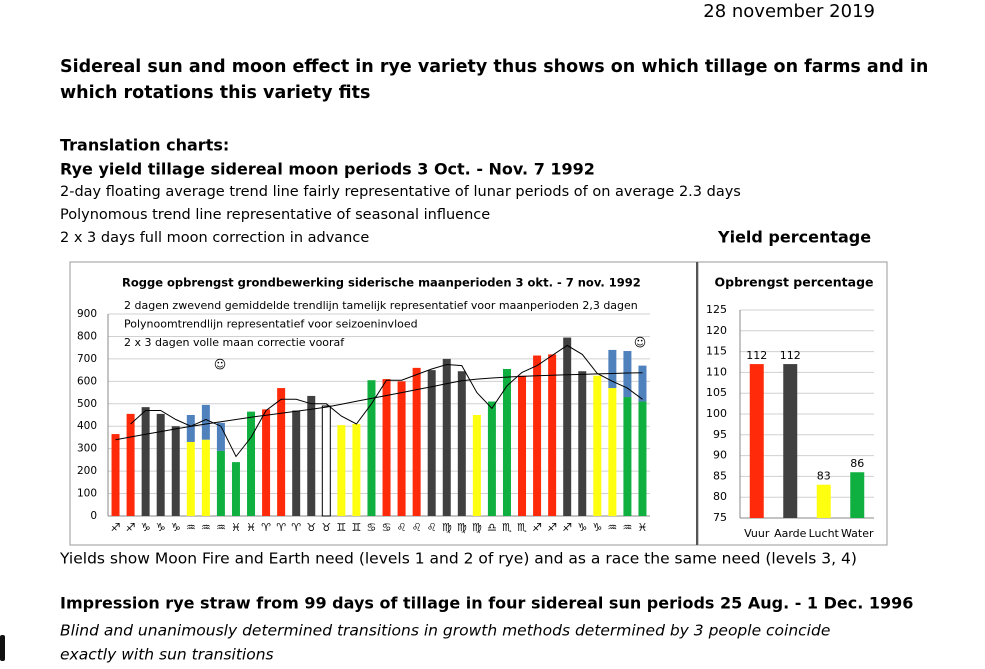  Describe the element at coordinates (215, 93) in the screenshot. I see `heading: which rotations this variety fits` at that location.